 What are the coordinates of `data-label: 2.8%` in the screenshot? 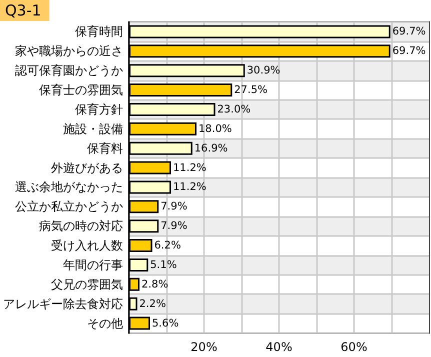 It's located at (155, 284).